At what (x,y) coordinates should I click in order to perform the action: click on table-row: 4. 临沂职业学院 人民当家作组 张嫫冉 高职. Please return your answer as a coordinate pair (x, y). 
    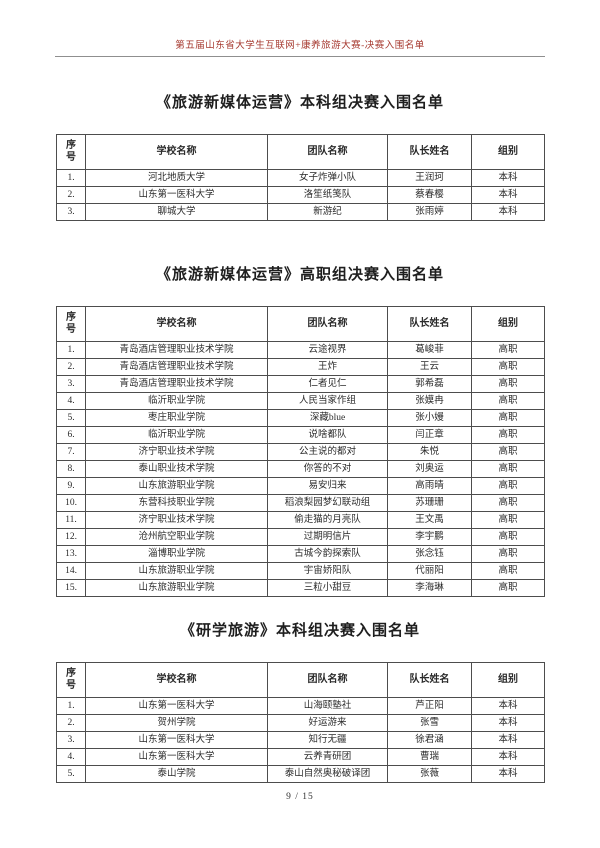
    Looking at the image, I should click on (300, 401).